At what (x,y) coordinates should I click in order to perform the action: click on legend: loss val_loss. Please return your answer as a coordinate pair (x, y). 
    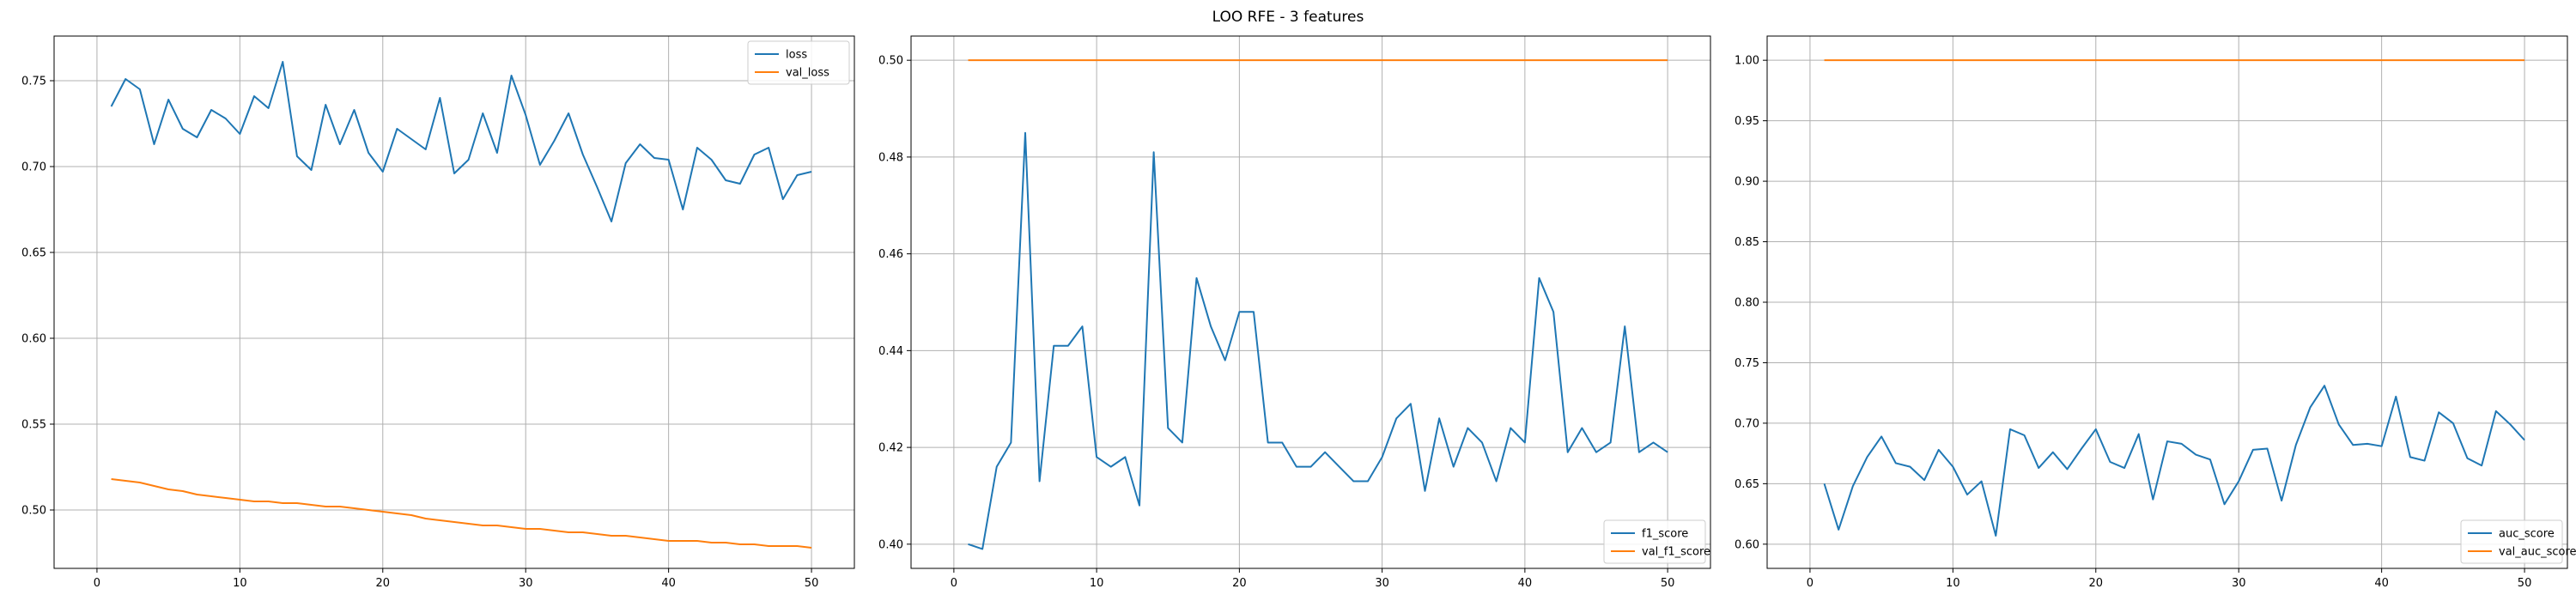
    Looking at the image, I should click on (799, 63).